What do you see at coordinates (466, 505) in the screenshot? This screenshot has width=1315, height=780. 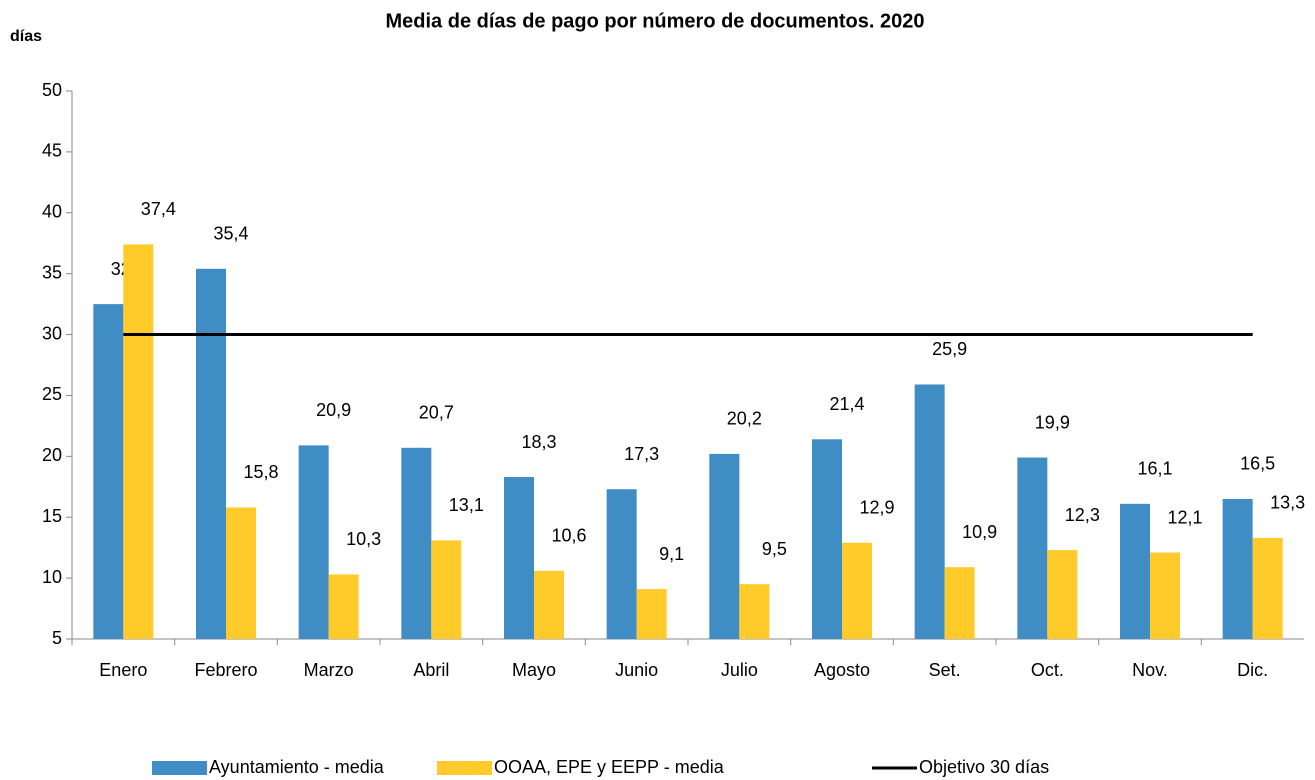 I see `data-label: 13,1` at bounding box center [466, 505].